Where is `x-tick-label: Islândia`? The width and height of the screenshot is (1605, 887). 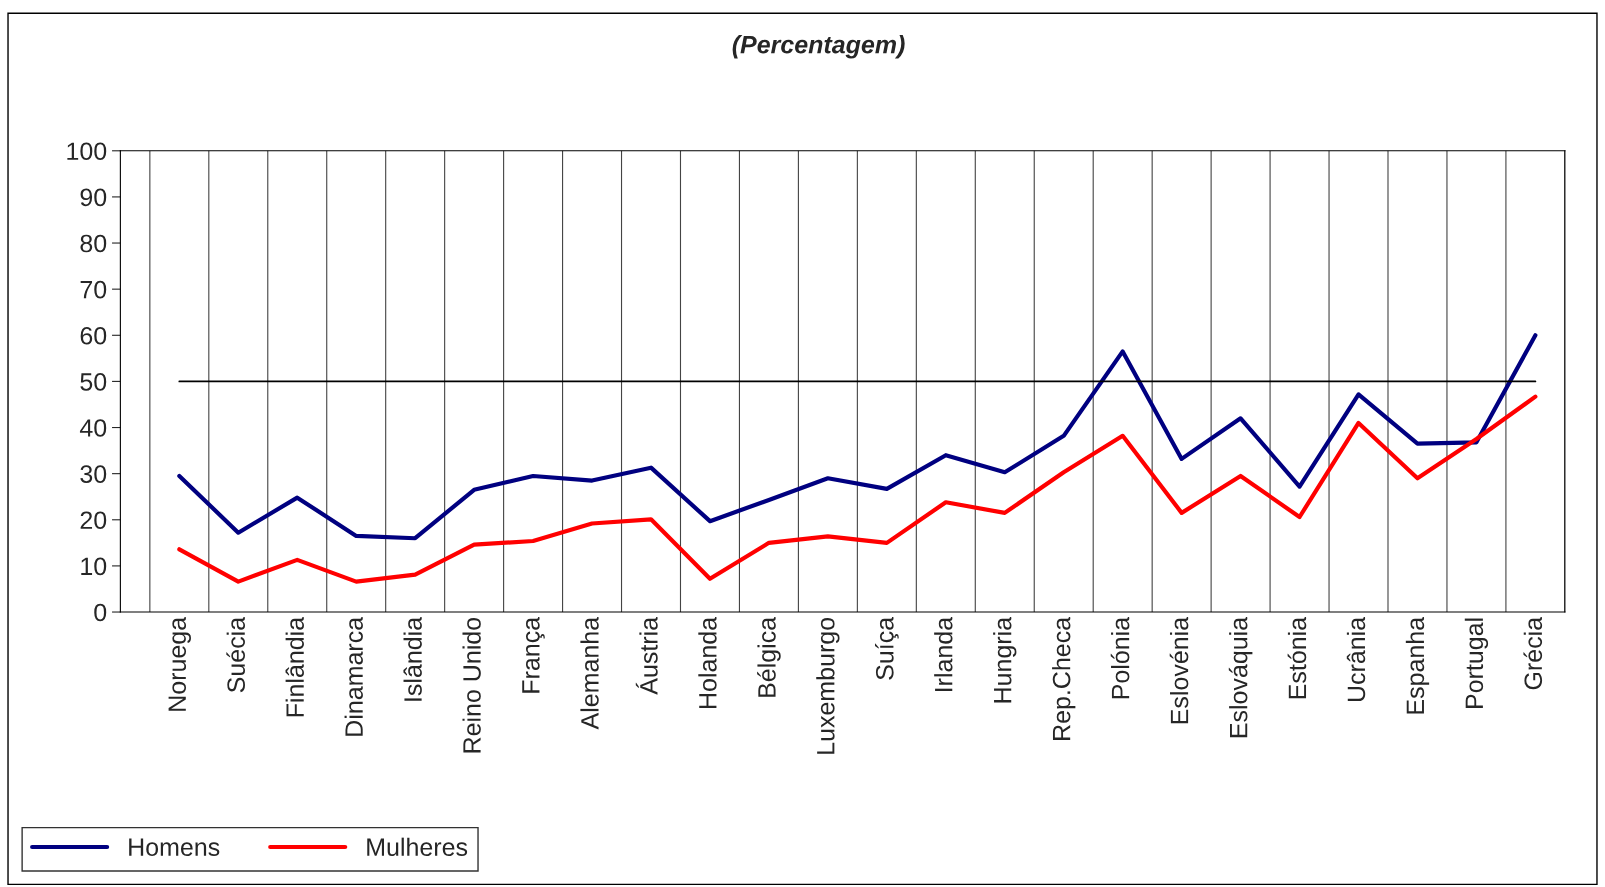
x-tick-label: Islândia is located at coordinates (412, 658).